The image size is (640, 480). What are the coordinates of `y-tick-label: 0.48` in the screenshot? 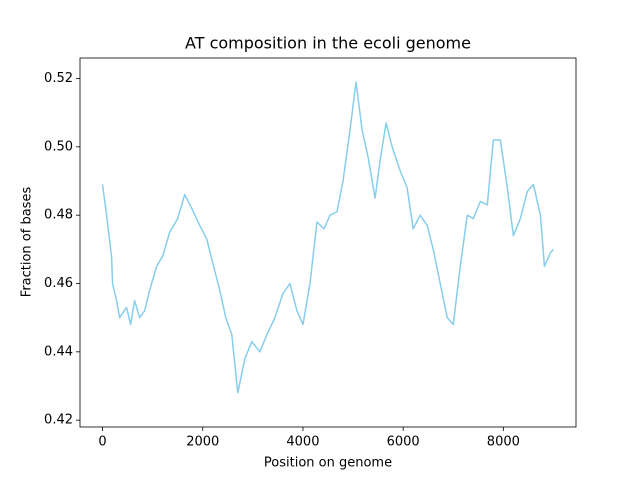 It's located at (58, 215).